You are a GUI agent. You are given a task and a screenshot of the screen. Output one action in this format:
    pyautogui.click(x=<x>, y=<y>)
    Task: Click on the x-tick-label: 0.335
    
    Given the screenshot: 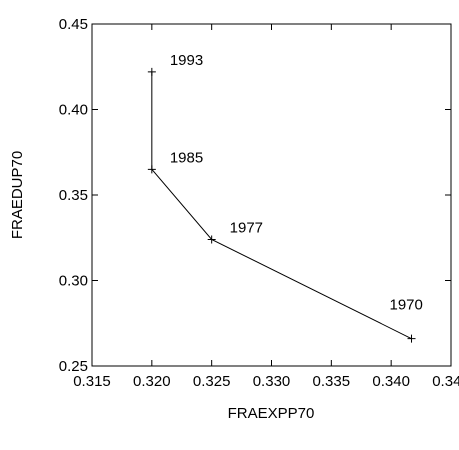 What is the action you would take?
    pyautogui.click(x=332, y=381)
    